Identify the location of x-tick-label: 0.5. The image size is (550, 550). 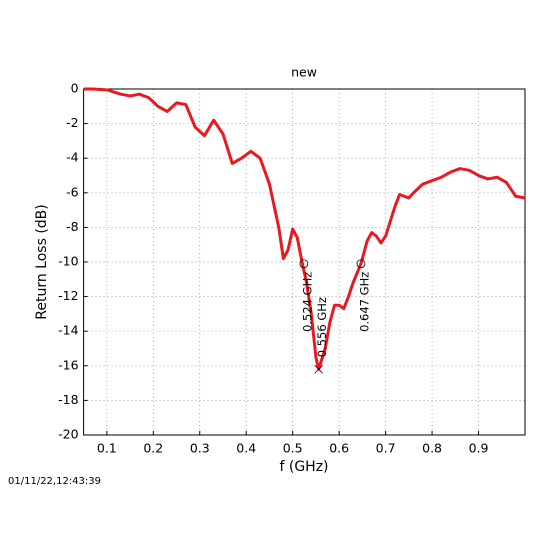
(293, 448).